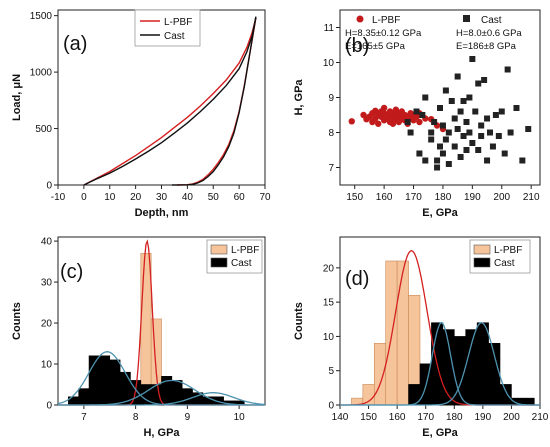 The image size is (550, 447). What do you see at coordinates (156, 329) in the screenshot?
I see `histogram-bars` at bounding box center [156, 329].